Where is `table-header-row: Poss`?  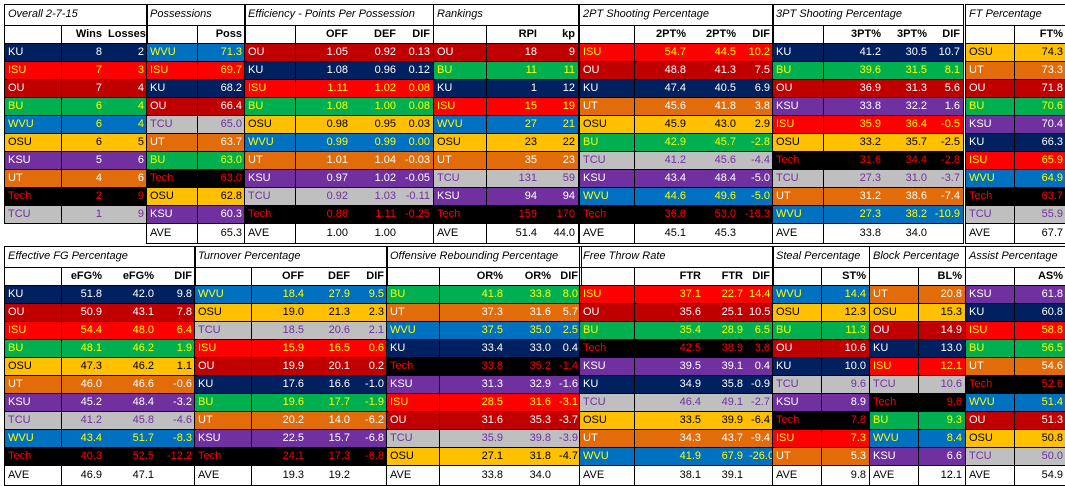 table-header-row: Poss is located at coordinates (196, 34).